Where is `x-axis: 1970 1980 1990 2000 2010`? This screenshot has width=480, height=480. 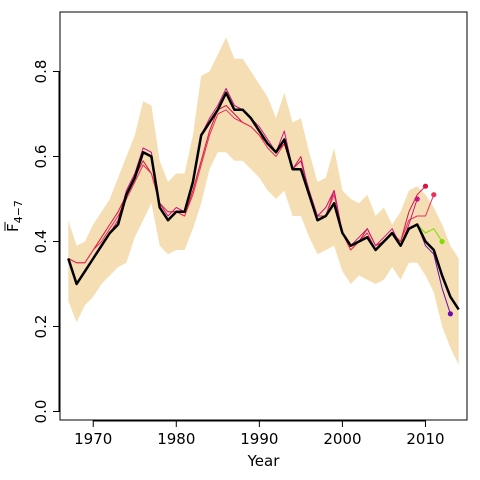
x-axis: 1970 1980 1990 2000 2010 is located at coordinates (259, 434).